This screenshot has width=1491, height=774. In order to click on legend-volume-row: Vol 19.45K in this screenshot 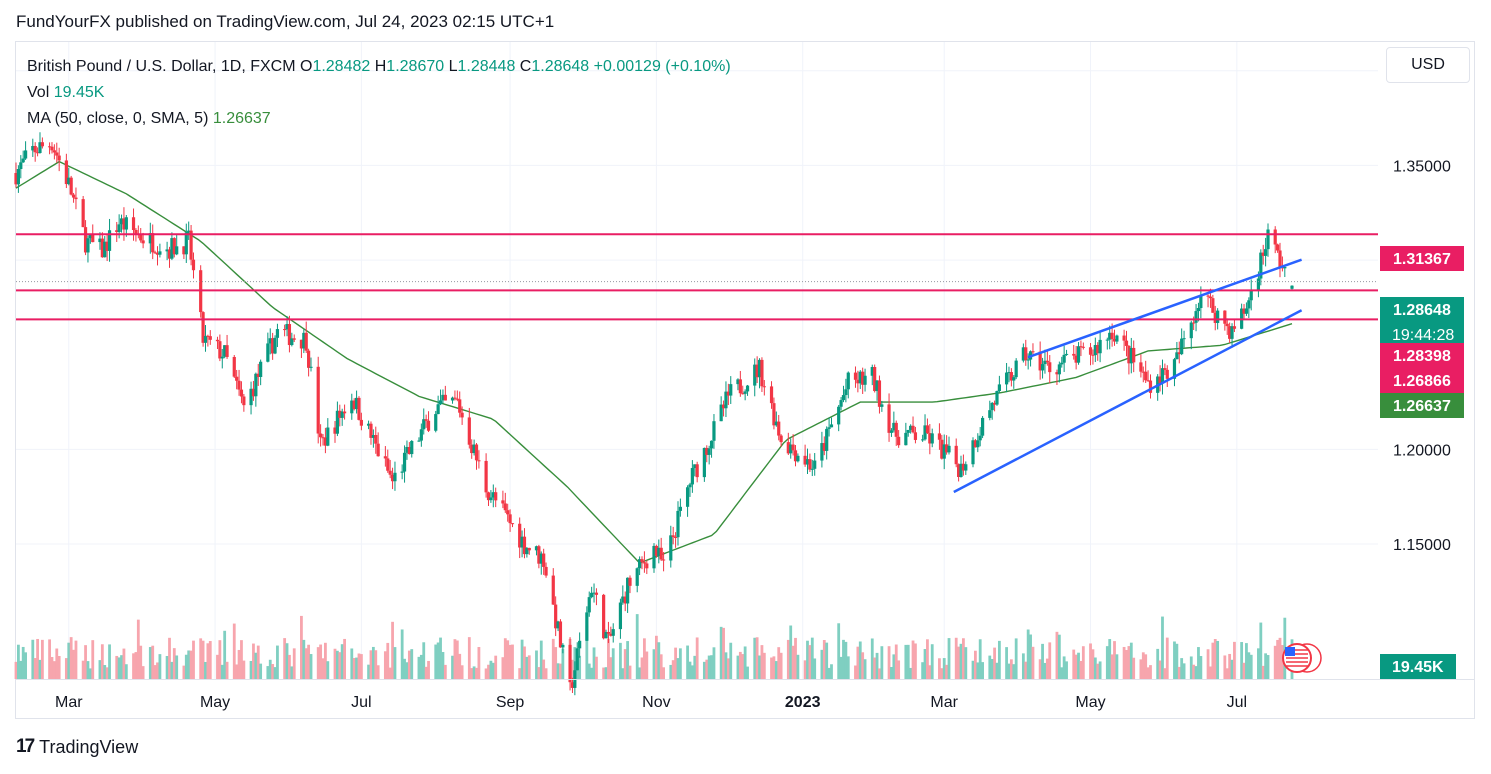, I will do `click(379, 93)`.